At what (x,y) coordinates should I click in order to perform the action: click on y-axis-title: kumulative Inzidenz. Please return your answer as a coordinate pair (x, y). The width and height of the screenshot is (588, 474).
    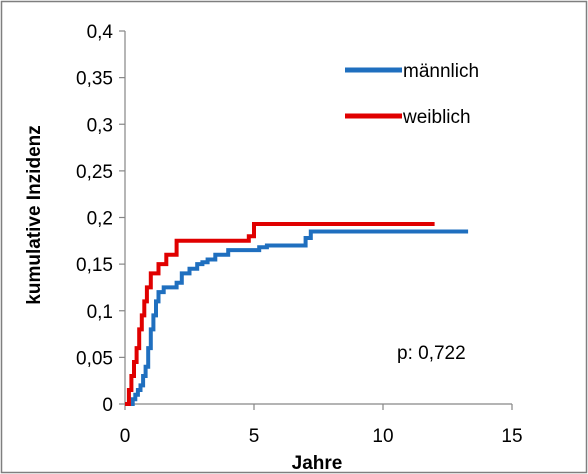
    Looking at the image, I should click on (34, 214).